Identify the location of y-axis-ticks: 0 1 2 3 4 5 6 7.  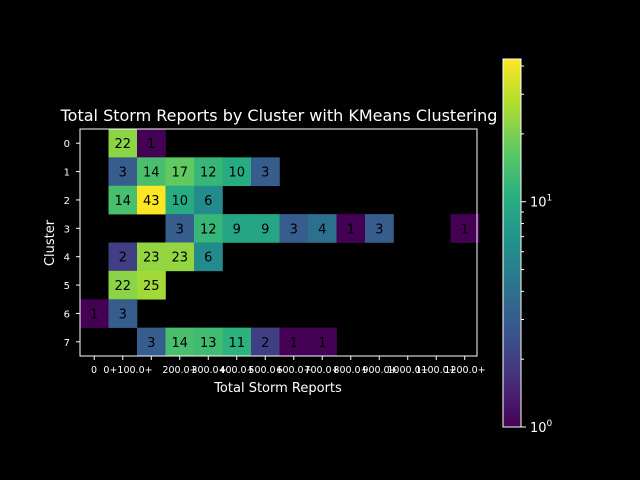
(72, 244).